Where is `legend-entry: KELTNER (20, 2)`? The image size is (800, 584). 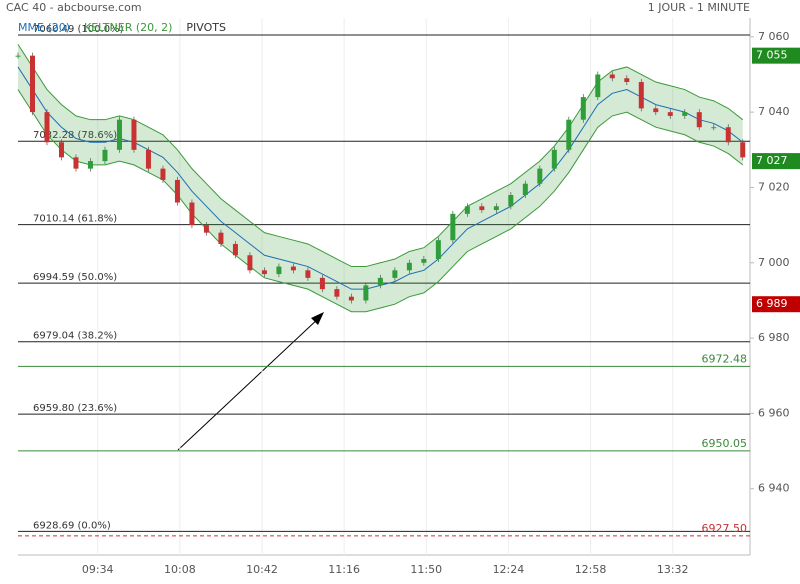 legend-entry: KELTNER (20, 2) is located at coordinates (128, 27).